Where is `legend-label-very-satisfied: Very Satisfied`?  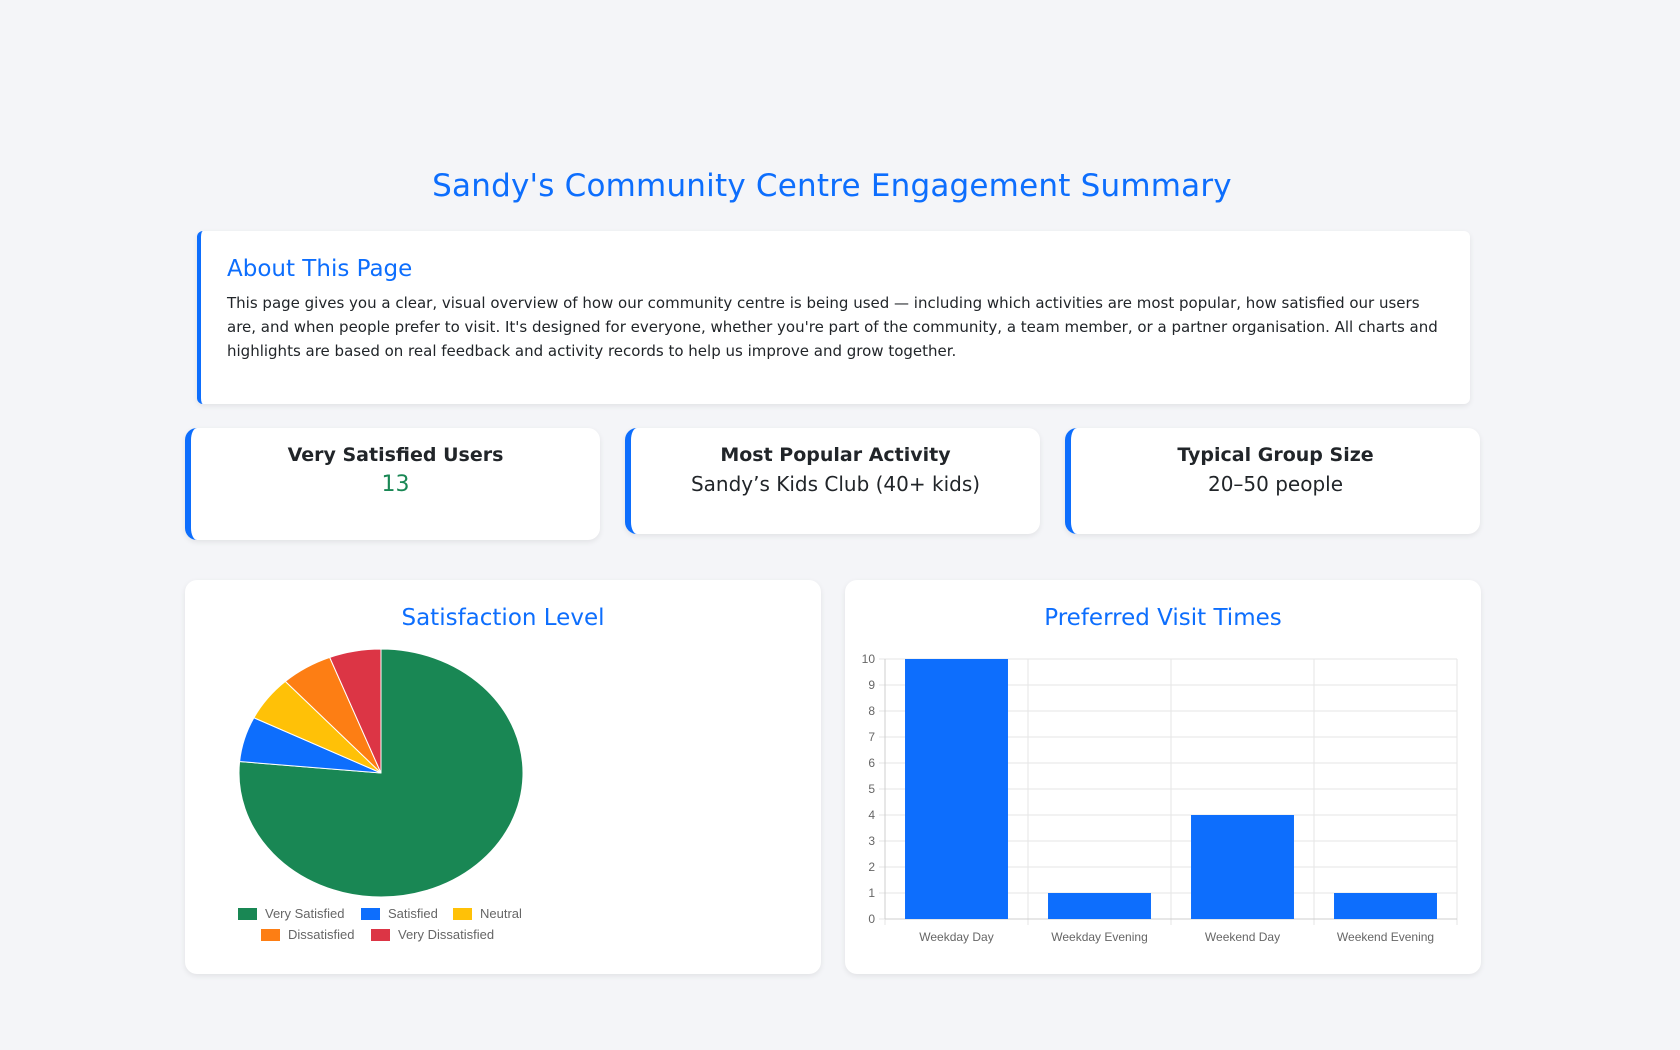 legend-label-very-satisfied: Very Satisfied is located at coordinates (305, 913).